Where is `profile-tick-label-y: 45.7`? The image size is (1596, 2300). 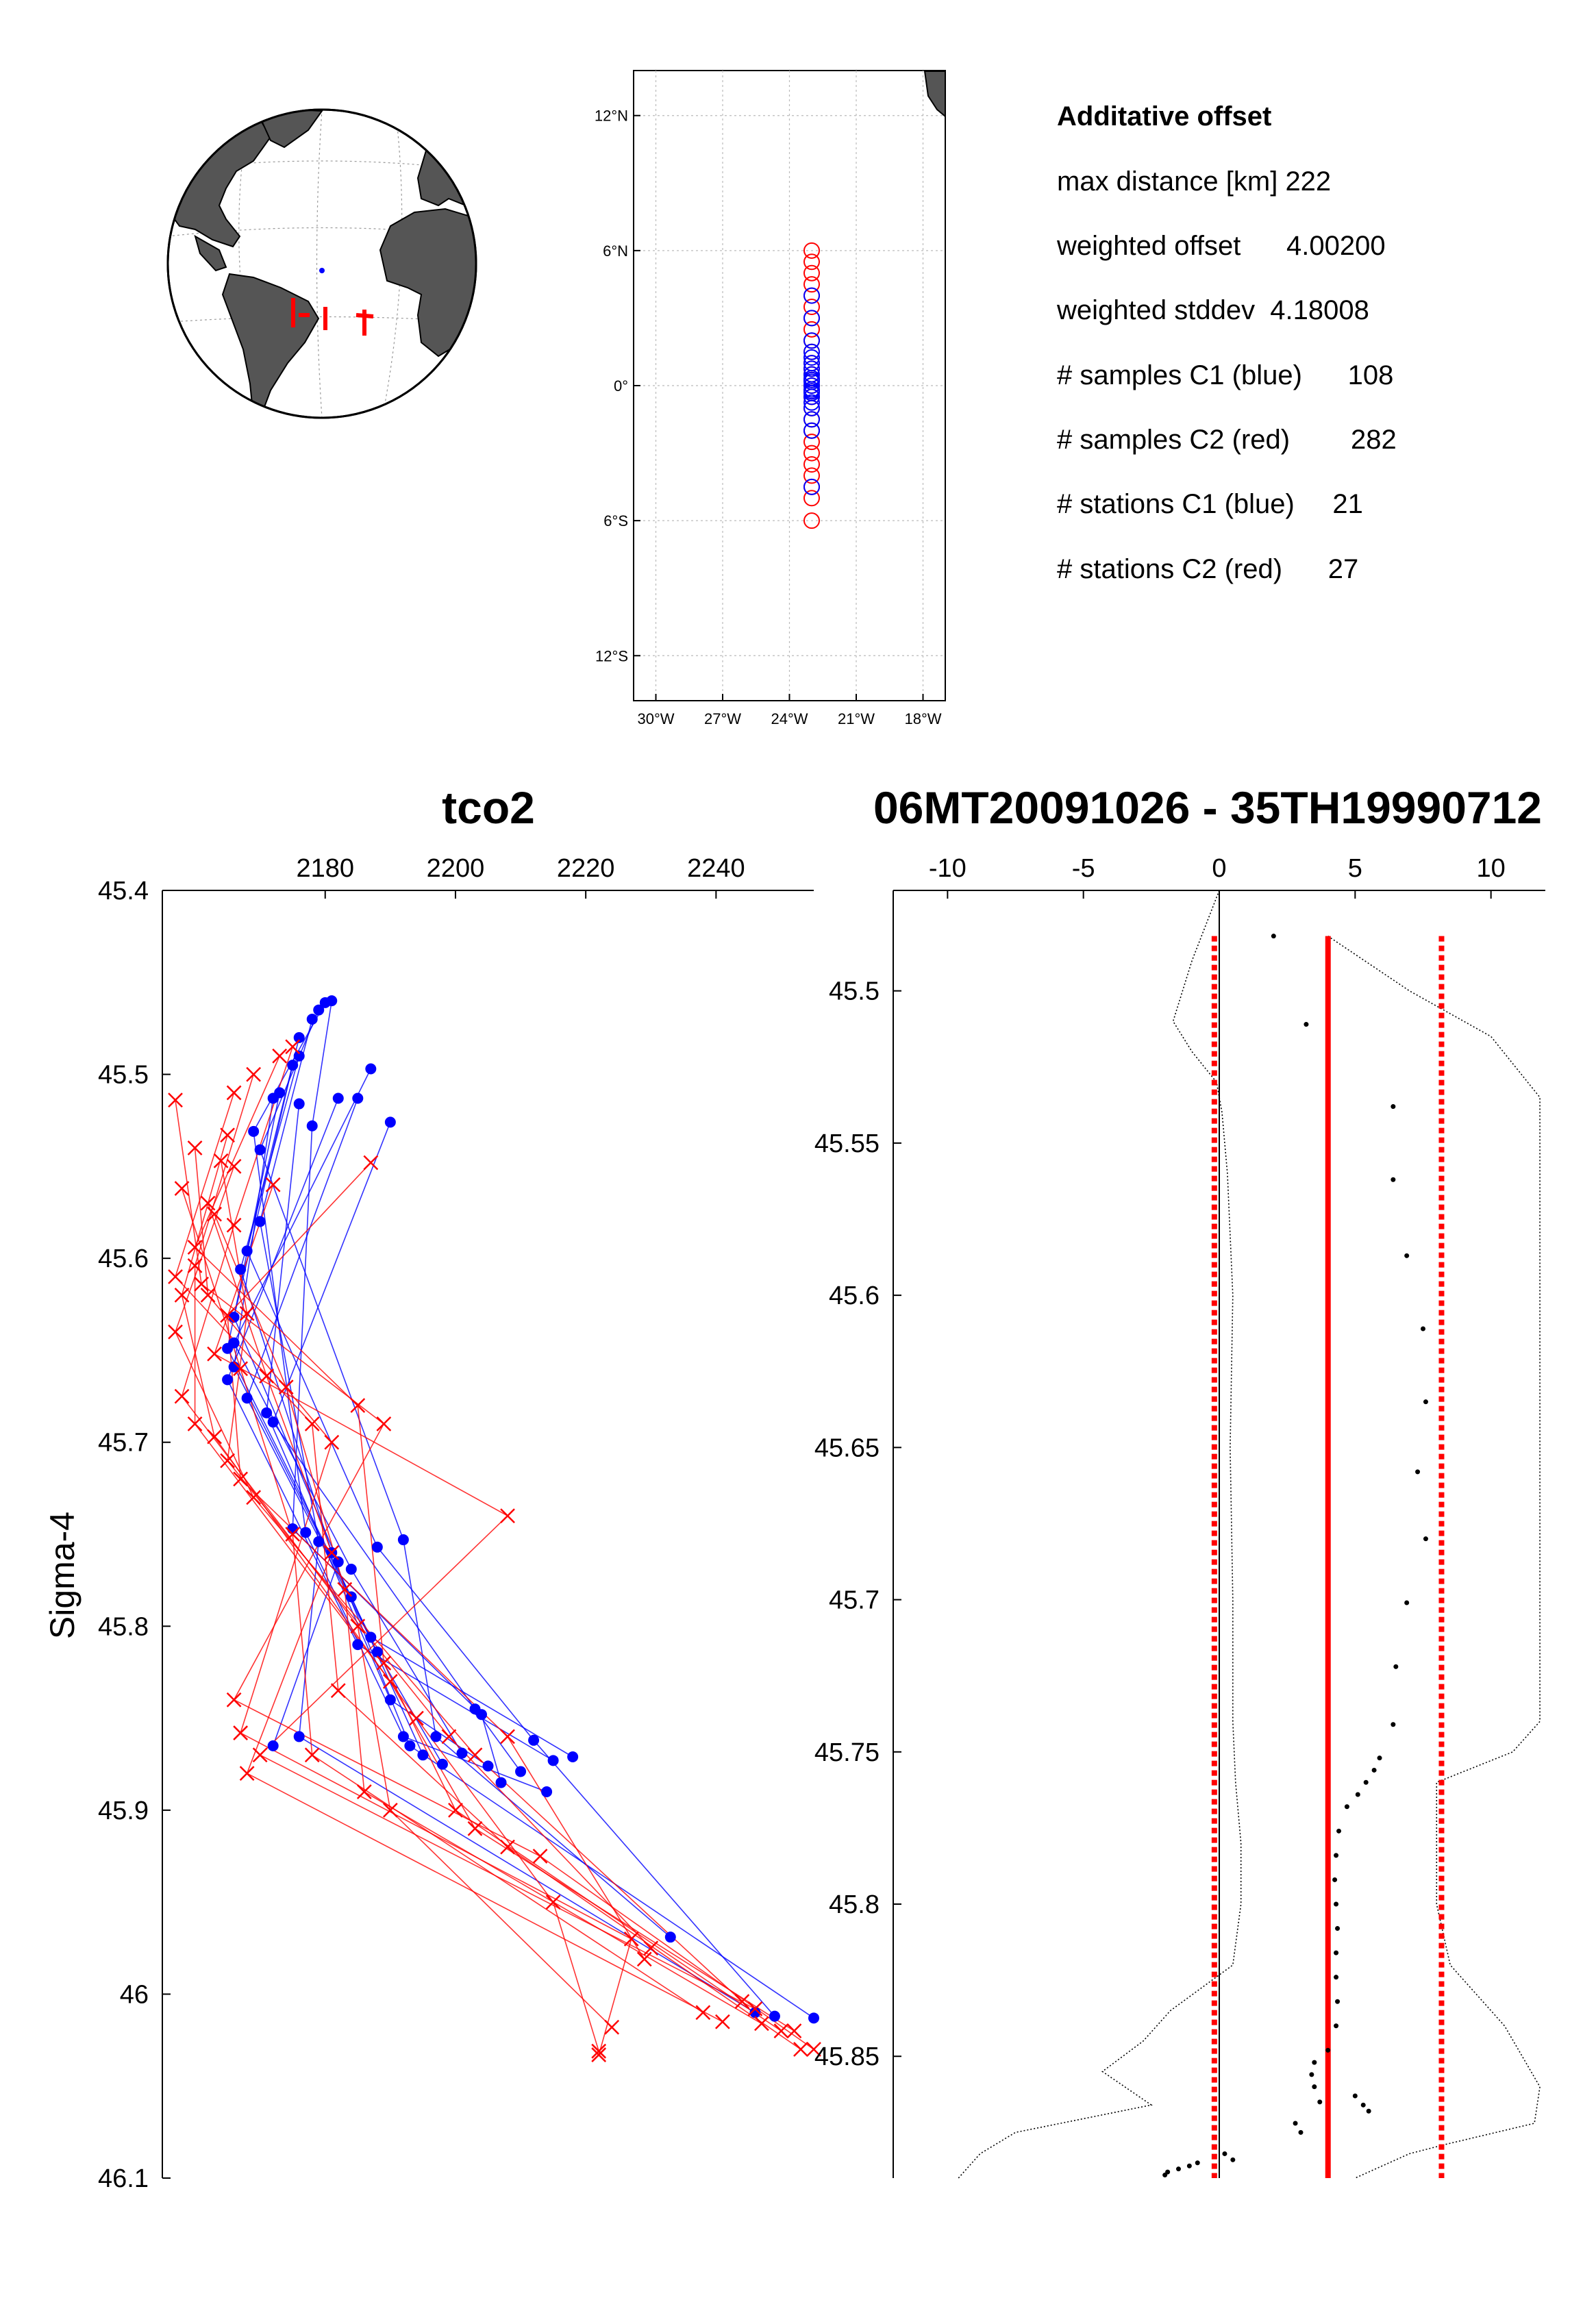 profile-tick-label-y: 45.7 is located at coordinates (123, 1443).